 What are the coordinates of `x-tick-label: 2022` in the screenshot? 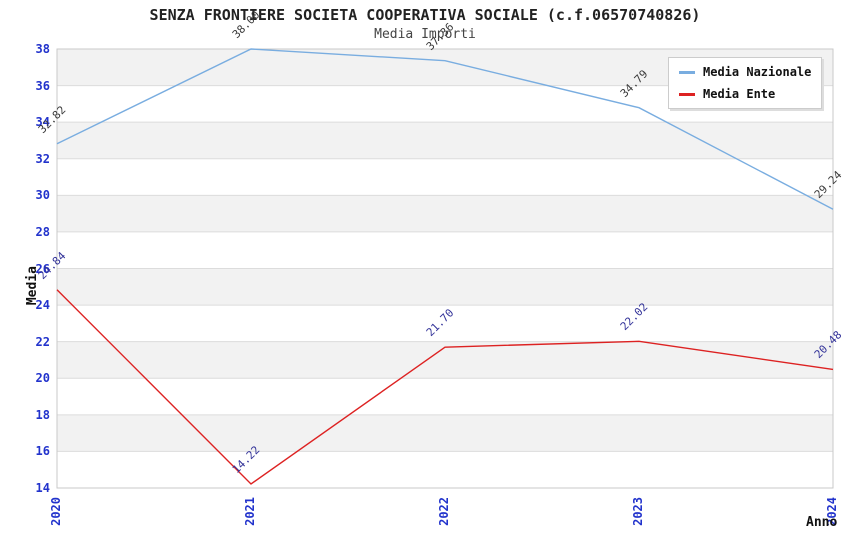 It's located at (444, 511).